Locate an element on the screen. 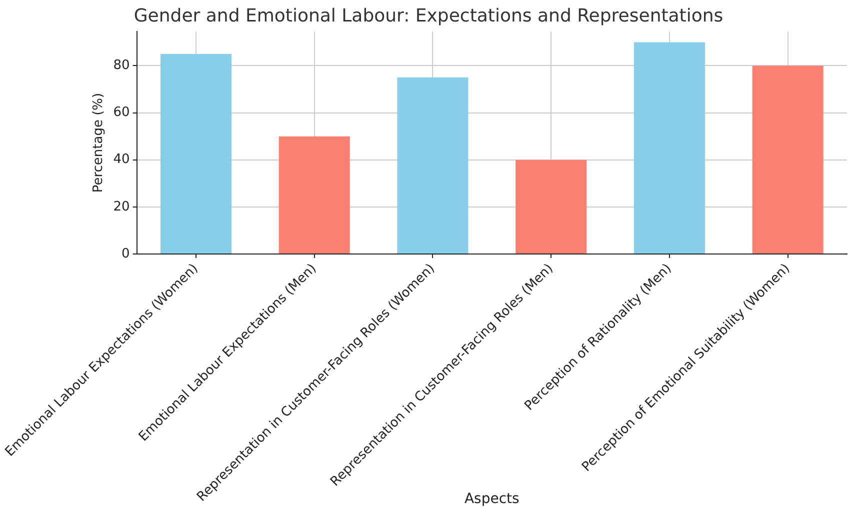 This screenshot has width=849, height=508. chart-title: Gender and Emotional Labour: Expectations and Representations is located at coordinates (429, 15).